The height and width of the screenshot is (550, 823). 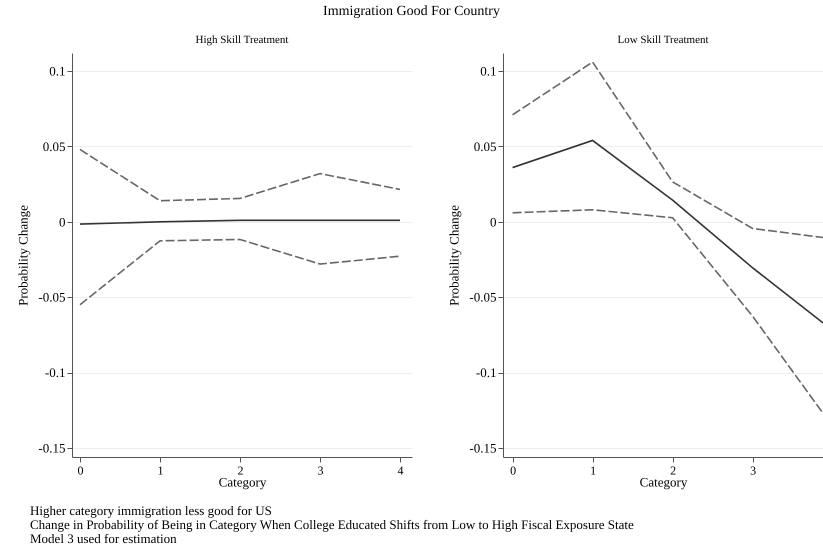 I want to click on text: Model 3 used for estimation, so click(x=103, y=538).